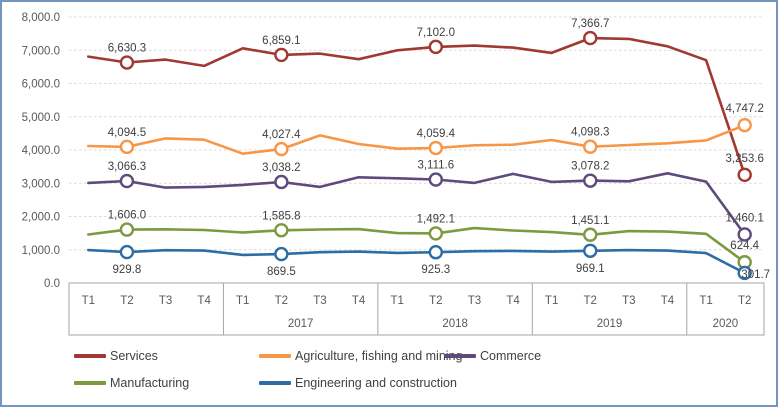  What do you see at coordinates (417, 245) in the screenshot?
I see `series-line-manufacturing` at bounding box center [417, 245].